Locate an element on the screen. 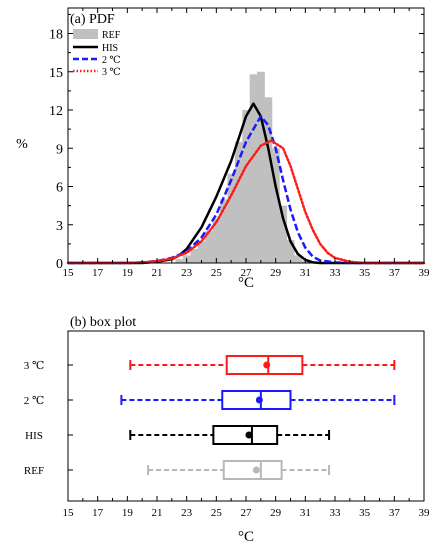 This screenshot has height=550, width=444. y-tick-label: 6 is located at coordinates (59, 188).